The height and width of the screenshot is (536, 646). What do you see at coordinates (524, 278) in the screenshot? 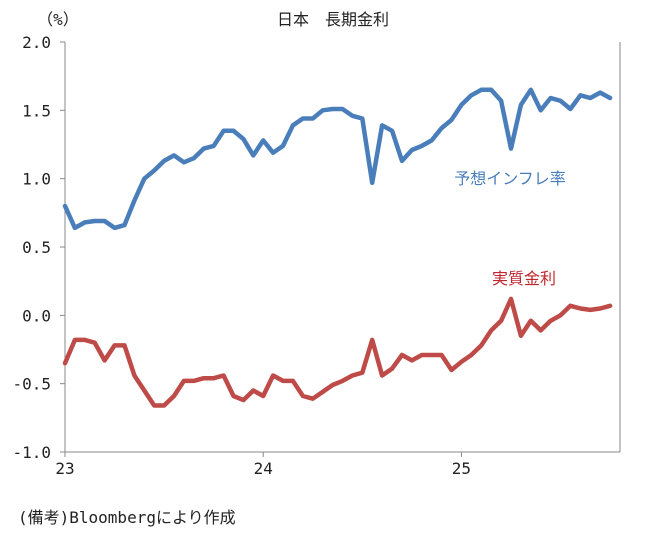
I see `real-rate-label: 実質金利` at bounding box center [524, 278].